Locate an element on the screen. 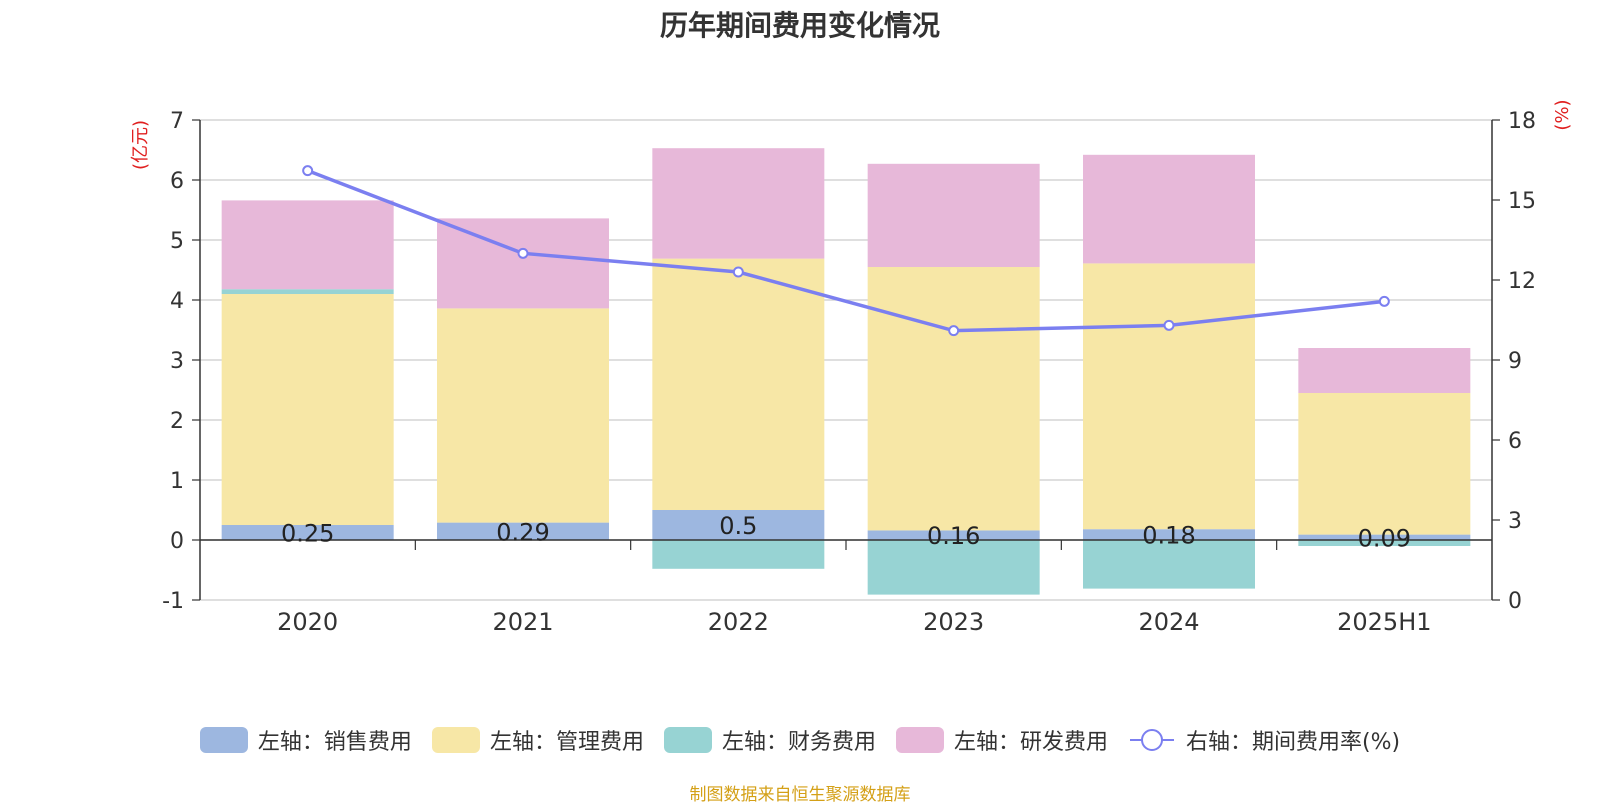 The width and height of the screenshot is (1600, 805). data-labels: 0.25 0.29 0.5 0.16 0.18 0.09 is located at coordinates (846, 532).